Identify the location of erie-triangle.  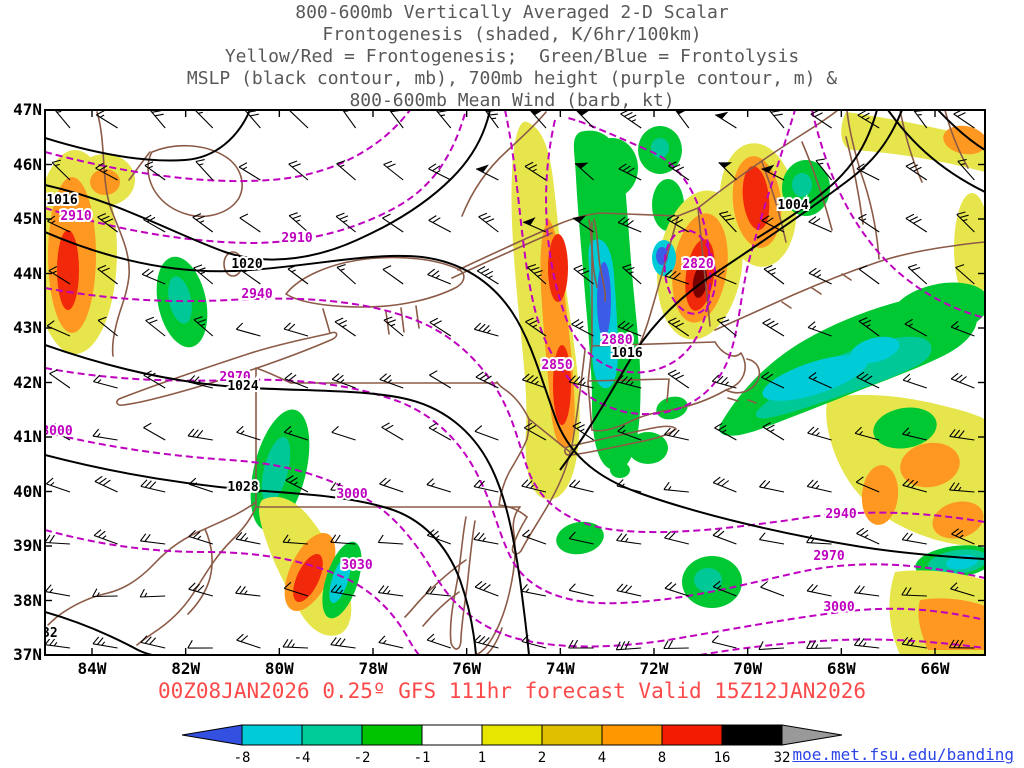
(273, 375).